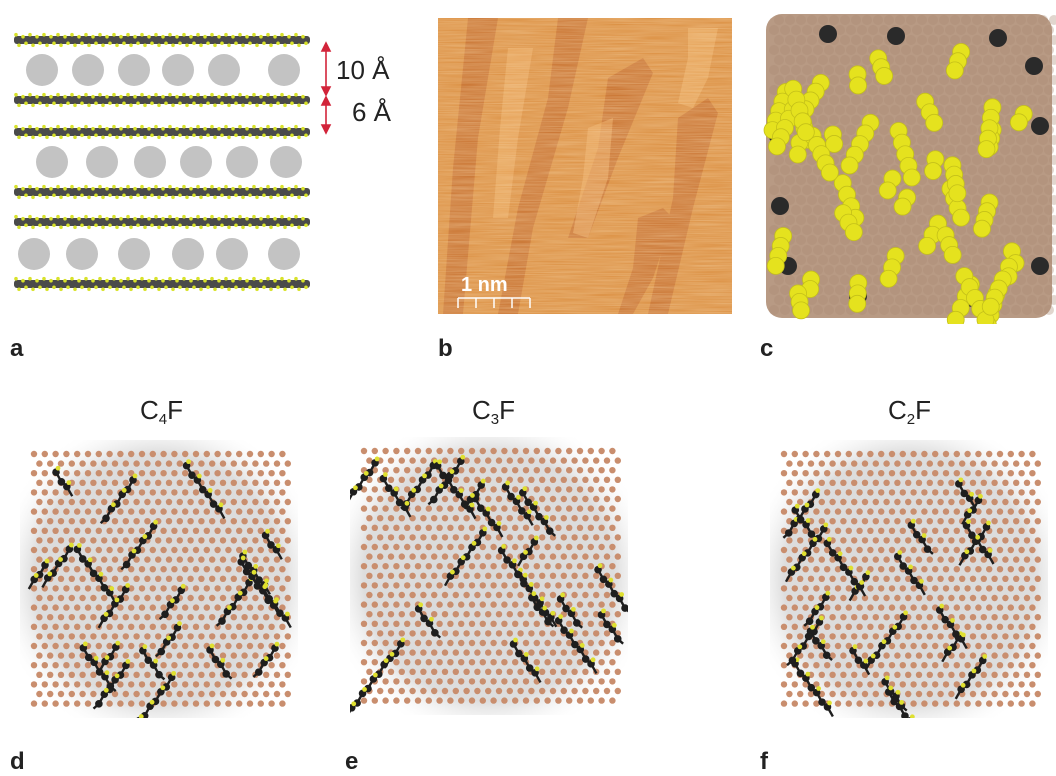  What do you see at coordinates (445, 348) in the screenshot?
I see `panel-label-b: b` at bounding box center [445, 348].